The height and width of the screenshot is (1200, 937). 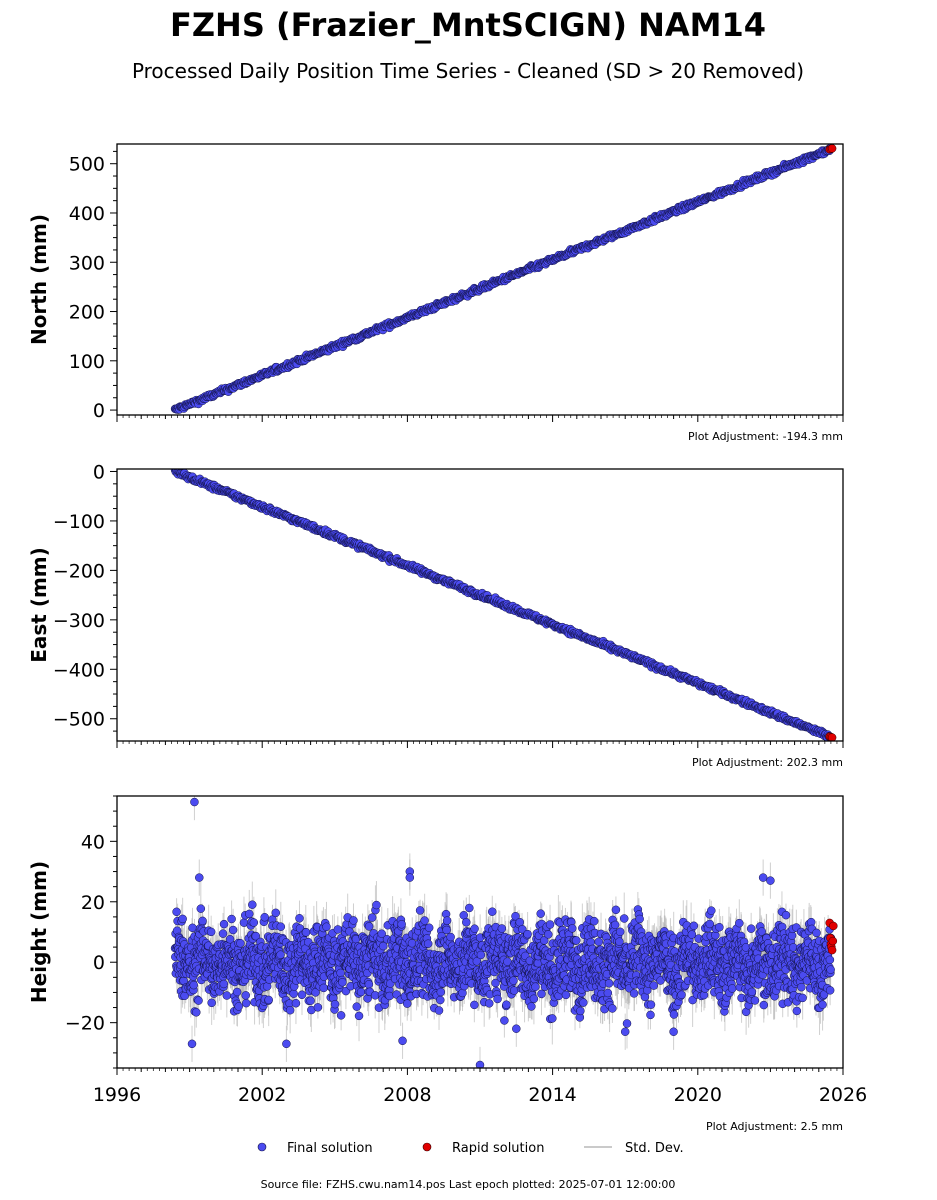 I want to click on north-y-tick-label: 500, so click(x=87, y=165).